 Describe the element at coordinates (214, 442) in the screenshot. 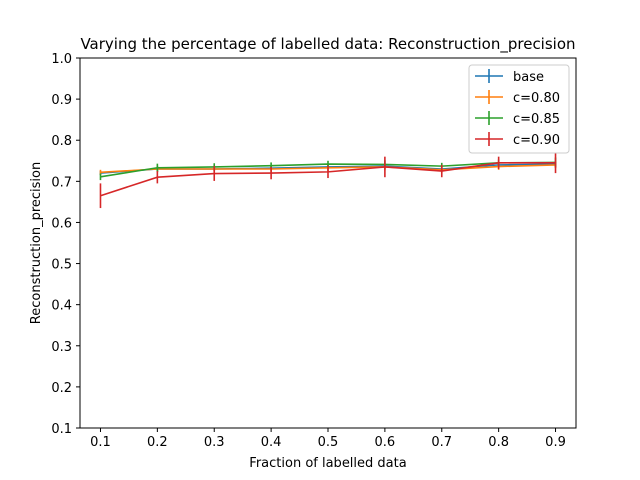

I see `x-tick-label: 0.3` at that location.